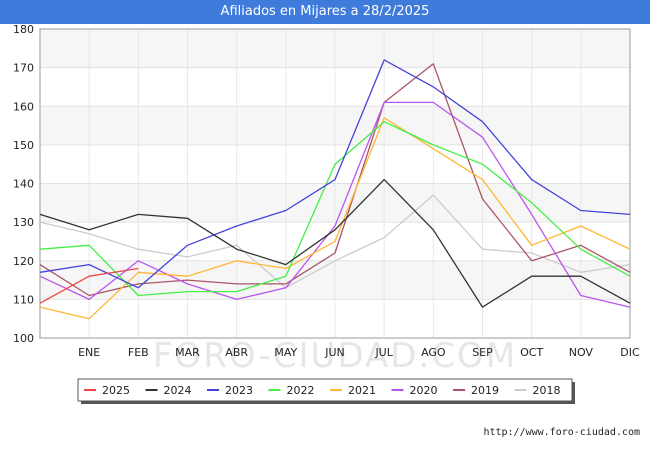 The width and height of the screenshot is (650, 450). I want to click on y-tick-label: 150, so click(23, 145).